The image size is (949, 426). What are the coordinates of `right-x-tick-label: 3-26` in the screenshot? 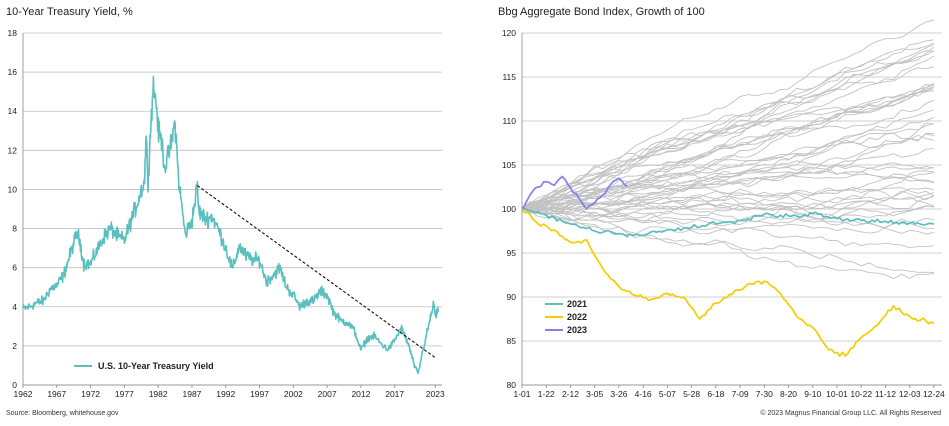 It's located at (618, 394).